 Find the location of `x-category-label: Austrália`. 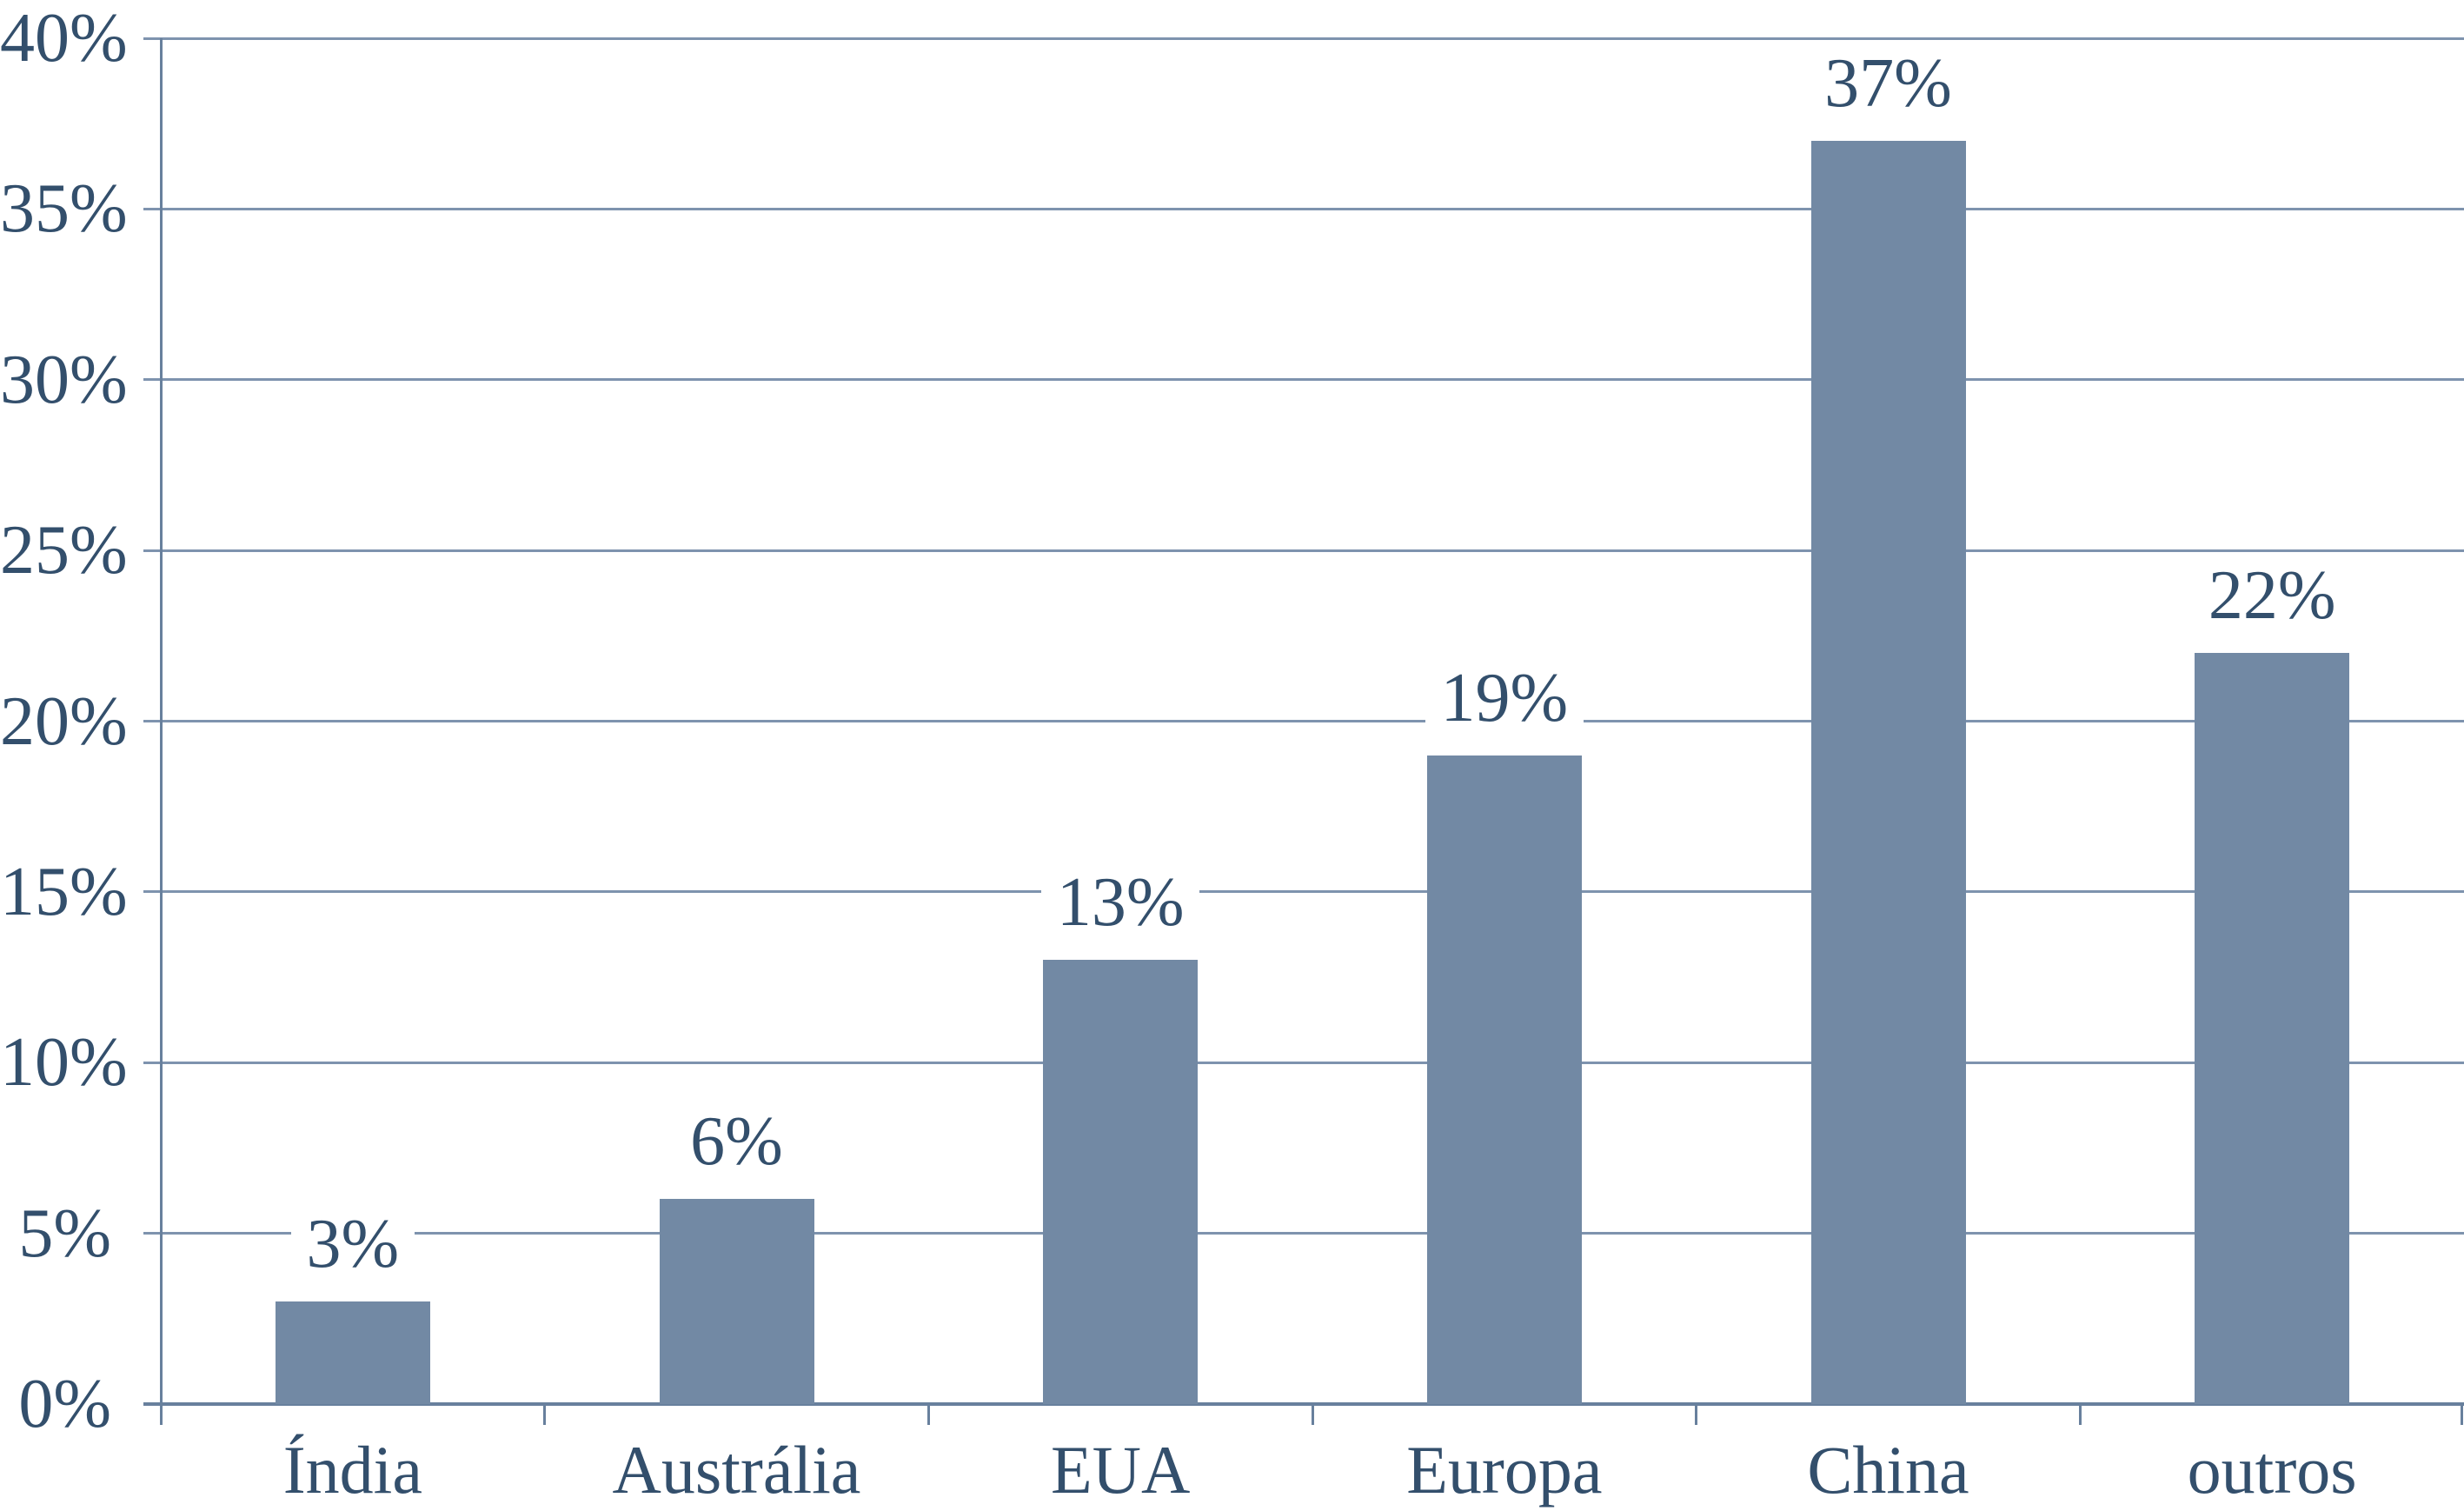

x-category-label: Austrália is located at coordinates (737, 1470).